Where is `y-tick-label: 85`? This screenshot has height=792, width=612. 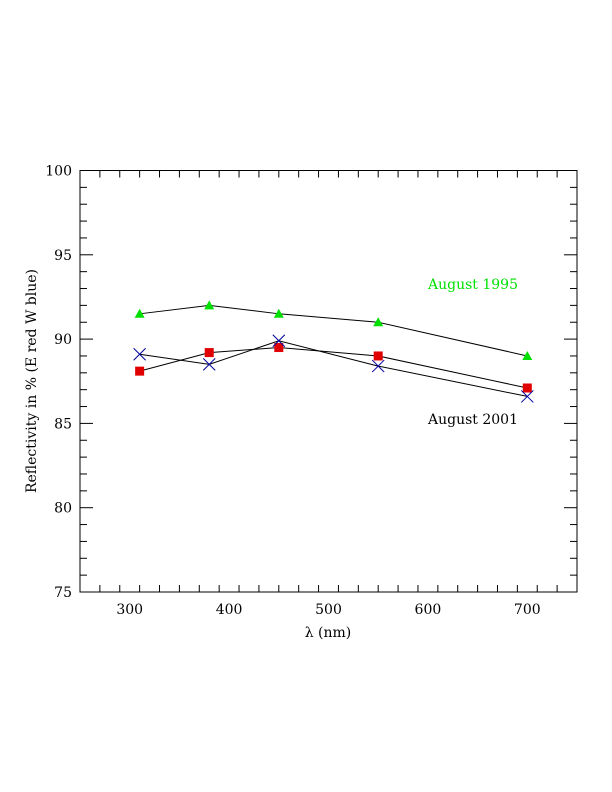
y-tick-label: 85 is located at coordinates (63, 424).